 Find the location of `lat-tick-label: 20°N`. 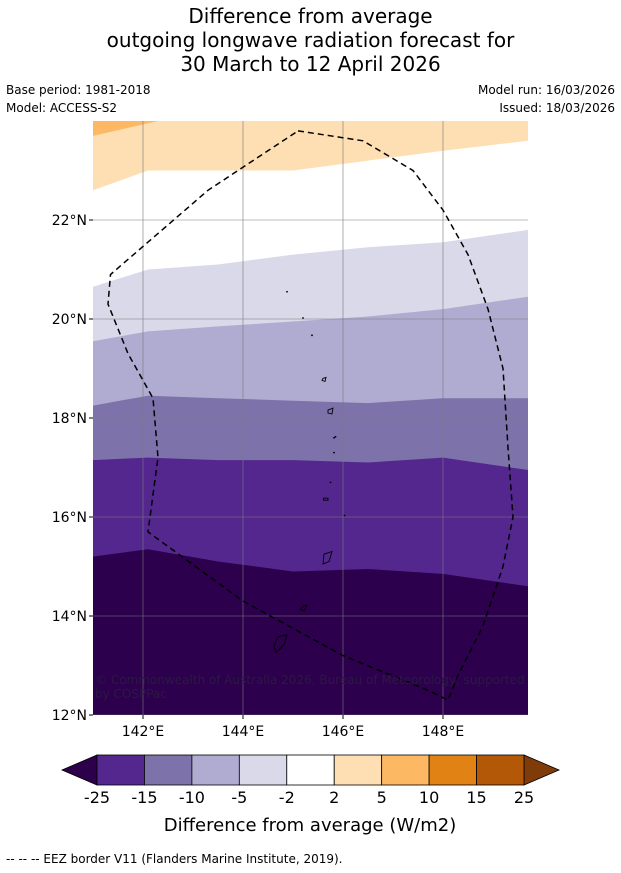

lat-tick-label: 20°N is located at coordinates (69, 320).